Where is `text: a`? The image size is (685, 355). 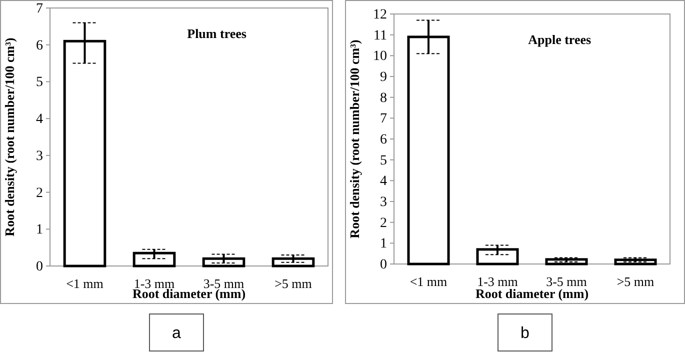 text: a is located at coordinates (177, 333).